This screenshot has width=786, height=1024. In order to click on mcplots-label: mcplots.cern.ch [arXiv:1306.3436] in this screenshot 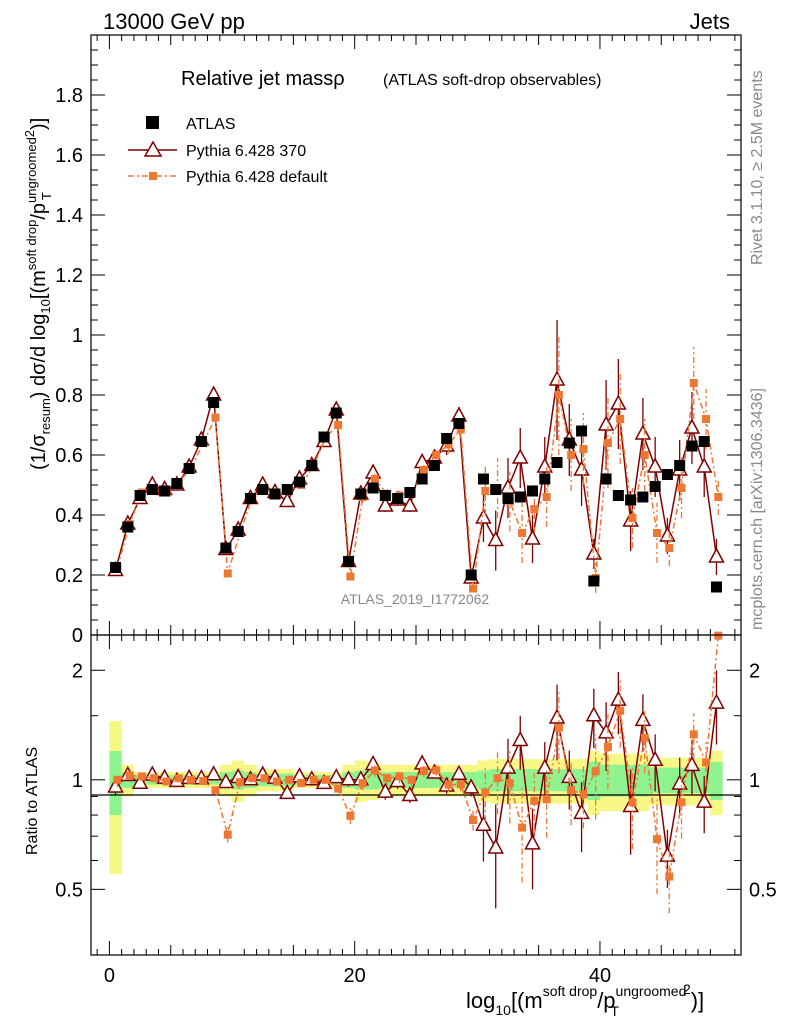, I will do `click(757, 509)`.